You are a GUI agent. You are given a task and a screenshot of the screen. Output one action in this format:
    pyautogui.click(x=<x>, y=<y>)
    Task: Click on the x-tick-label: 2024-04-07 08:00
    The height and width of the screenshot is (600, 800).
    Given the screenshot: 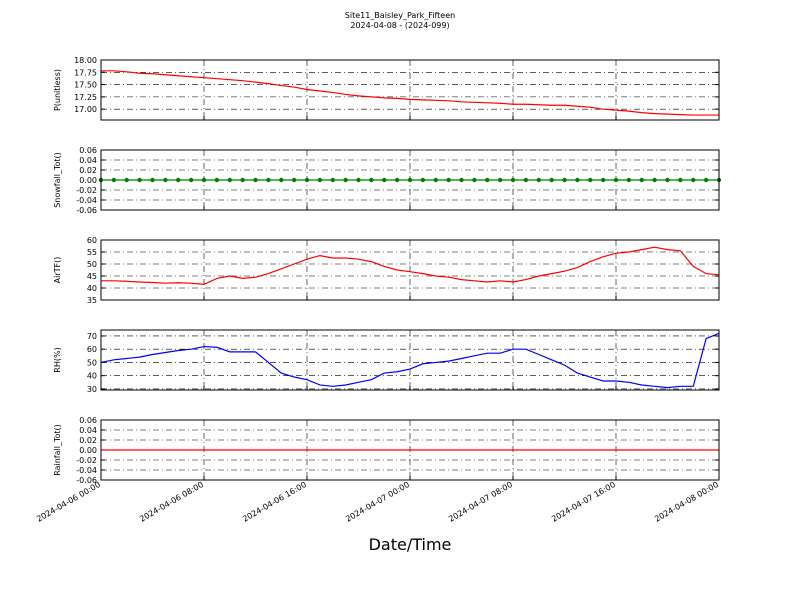 What is the action you would take?
    pyautogui.click(x=480, y=502)
    